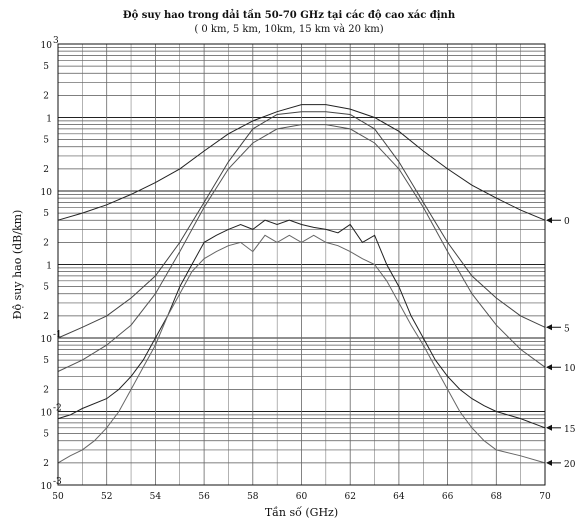  I want to click on series-label: 10, so click(570, 369).